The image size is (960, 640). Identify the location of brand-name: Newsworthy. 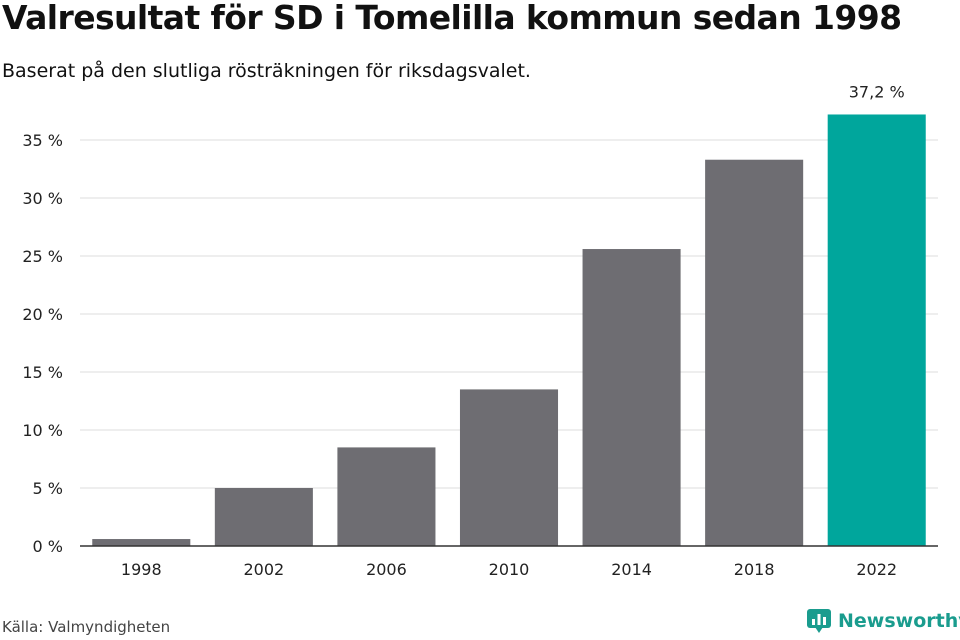
(899, 621).